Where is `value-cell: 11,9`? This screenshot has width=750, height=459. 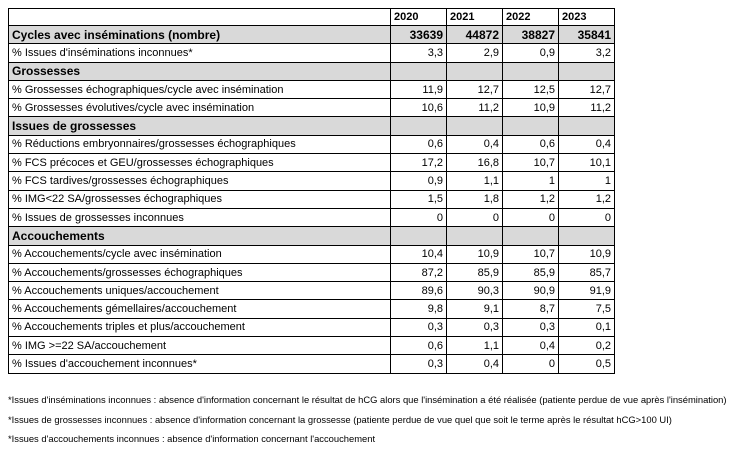
value-cell: 11,9 is located at coordinates (418, 89).